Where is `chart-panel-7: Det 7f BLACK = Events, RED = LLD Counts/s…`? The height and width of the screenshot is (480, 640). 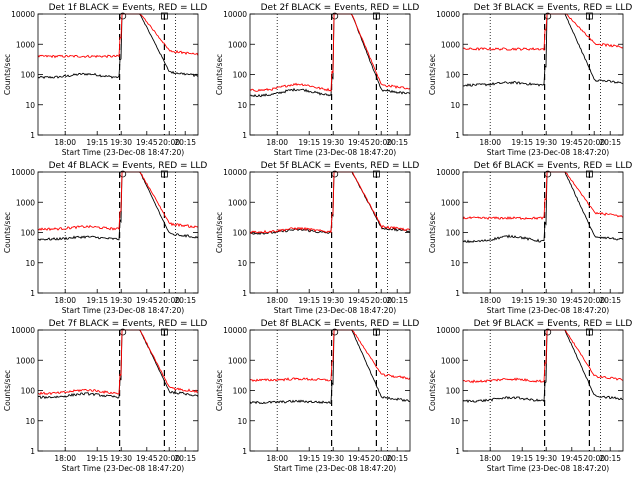
chart-panel-7: Det 7f BLACK = Events, RED = LLD Counts/s… is located at coordinates (105, 396).